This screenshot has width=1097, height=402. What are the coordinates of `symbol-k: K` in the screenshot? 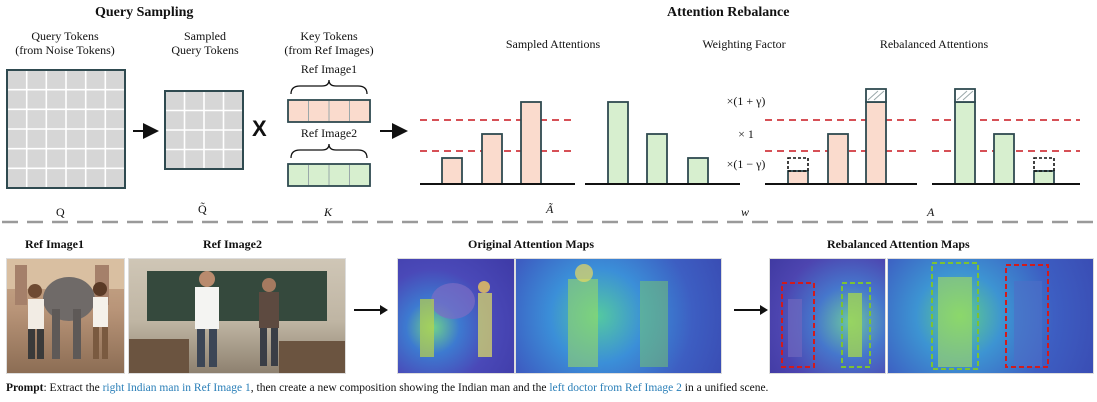 It's located at (328, 212).